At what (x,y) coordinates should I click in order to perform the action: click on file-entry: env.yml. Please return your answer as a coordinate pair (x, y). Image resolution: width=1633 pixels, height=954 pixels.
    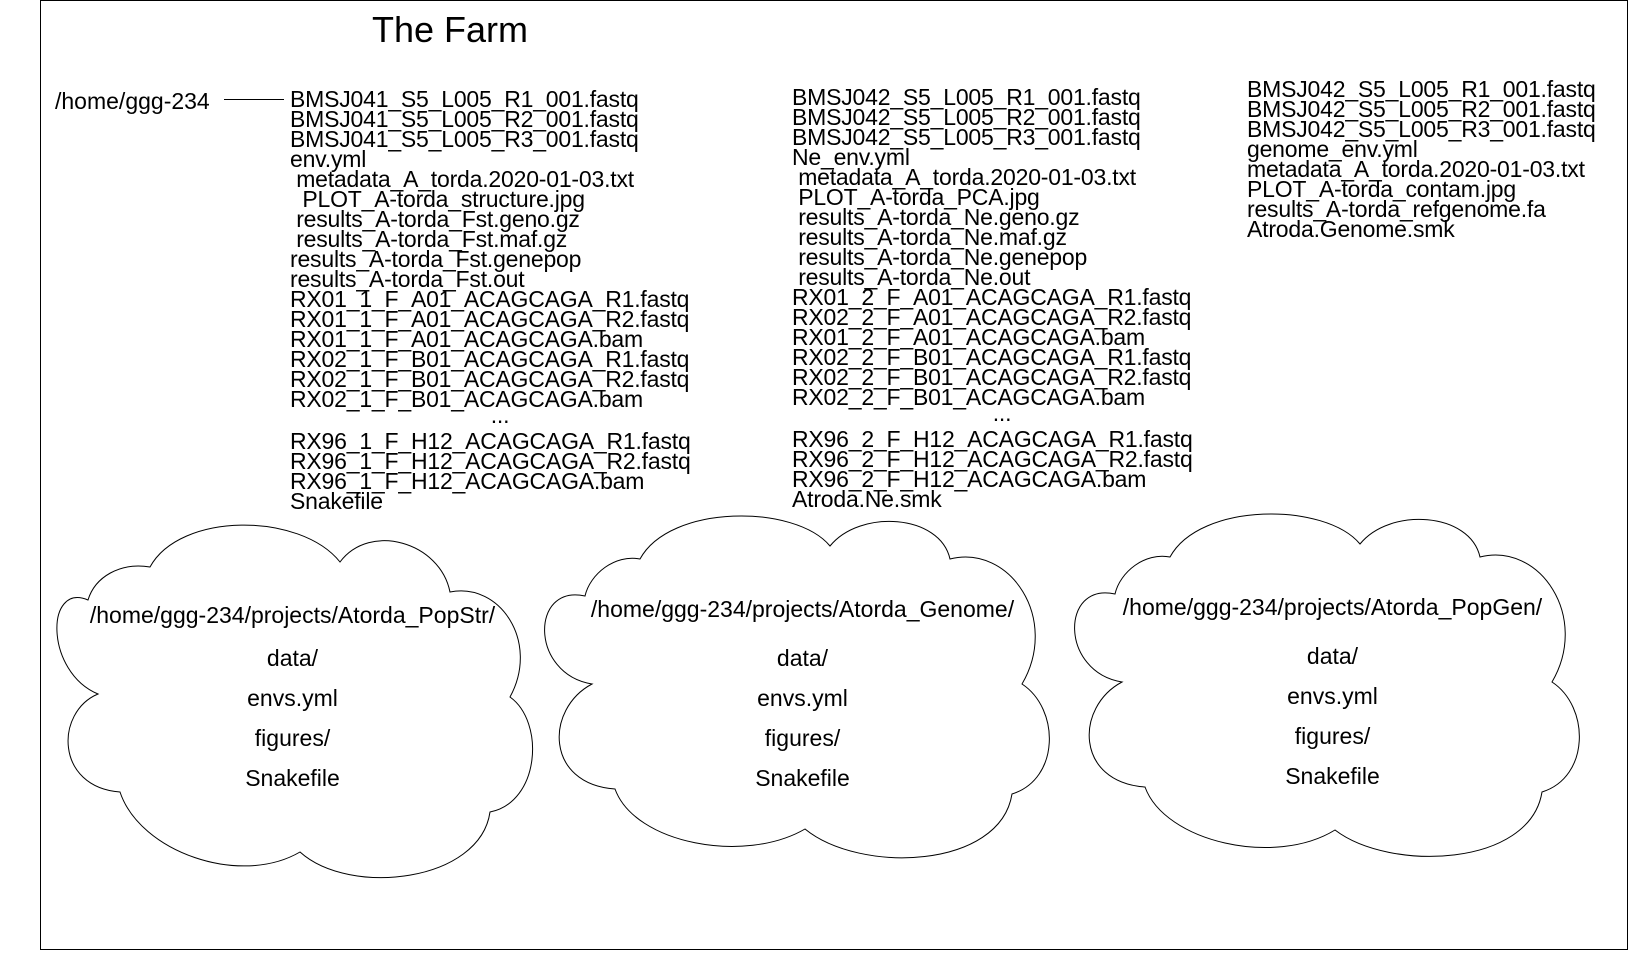
    Looking at the image, I should click on (328, 159).